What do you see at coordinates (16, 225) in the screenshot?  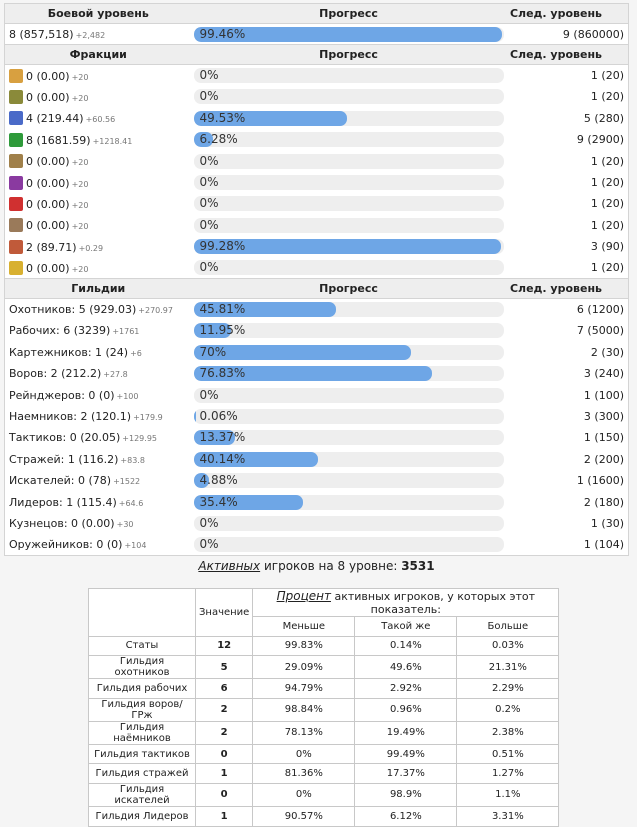 I see `hammer-icon` at bounding box center [16, 225].